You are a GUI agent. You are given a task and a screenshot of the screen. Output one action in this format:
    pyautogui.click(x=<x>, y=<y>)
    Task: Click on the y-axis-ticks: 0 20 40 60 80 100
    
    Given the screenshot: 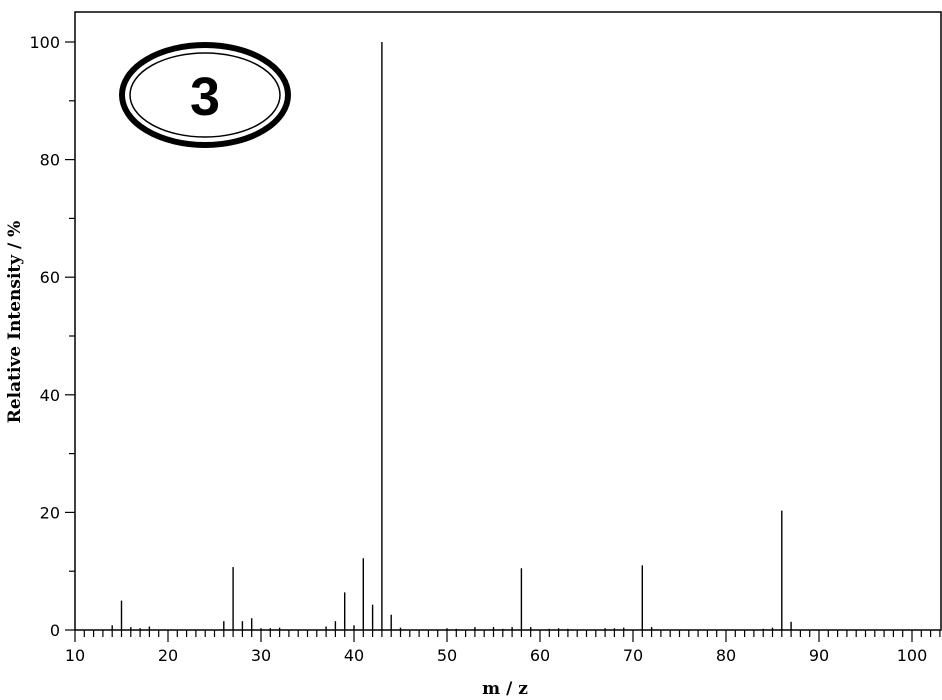 What is the action you would take?
    pyautogui.click(x=52, y=336)
    